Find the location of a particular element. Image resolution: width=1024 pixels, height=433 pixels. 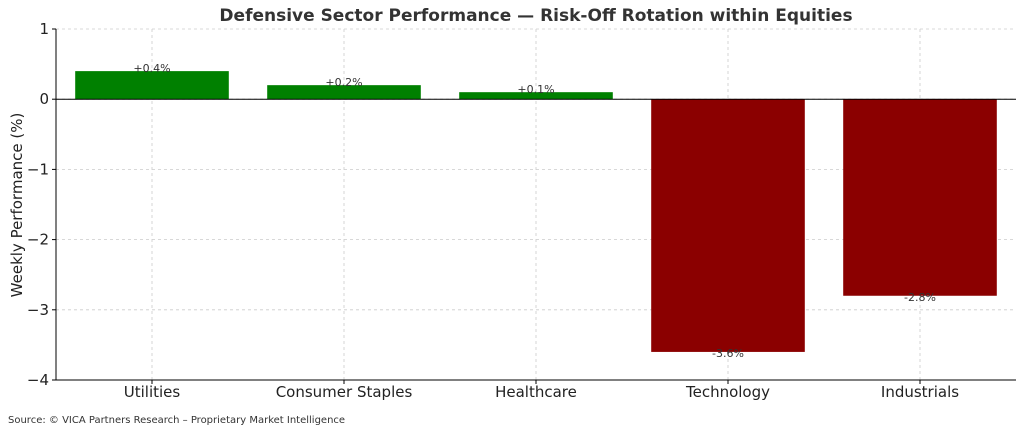

bar-utilities is located at coordinates (152, 85).